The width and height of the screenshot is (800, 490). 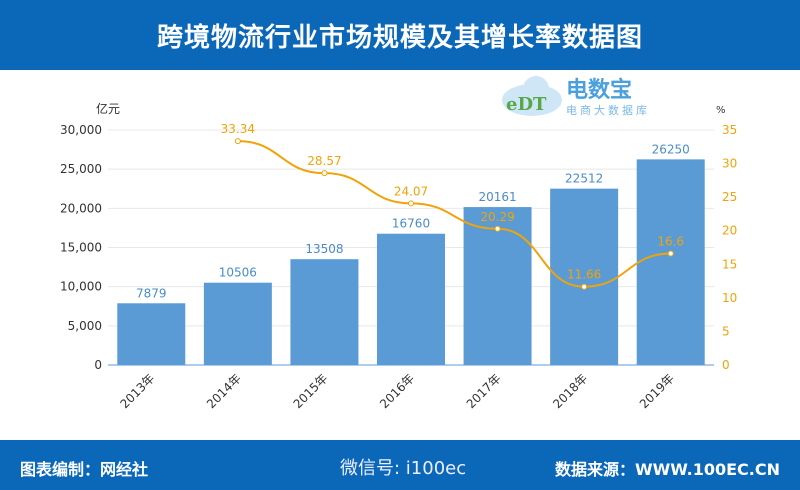 I want to click on y2-axis-label: %, so click(x=721, y=110).